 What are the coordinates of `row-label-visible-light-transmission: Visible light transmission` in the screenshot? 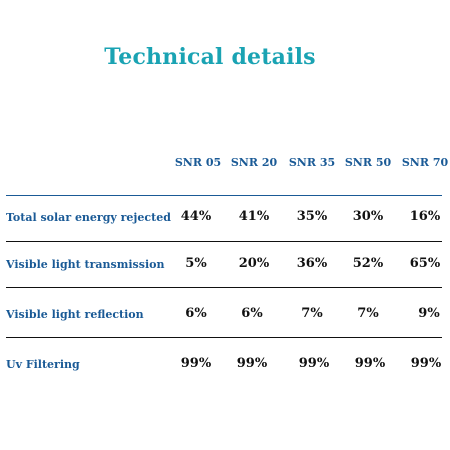 It's located at (85, 264).